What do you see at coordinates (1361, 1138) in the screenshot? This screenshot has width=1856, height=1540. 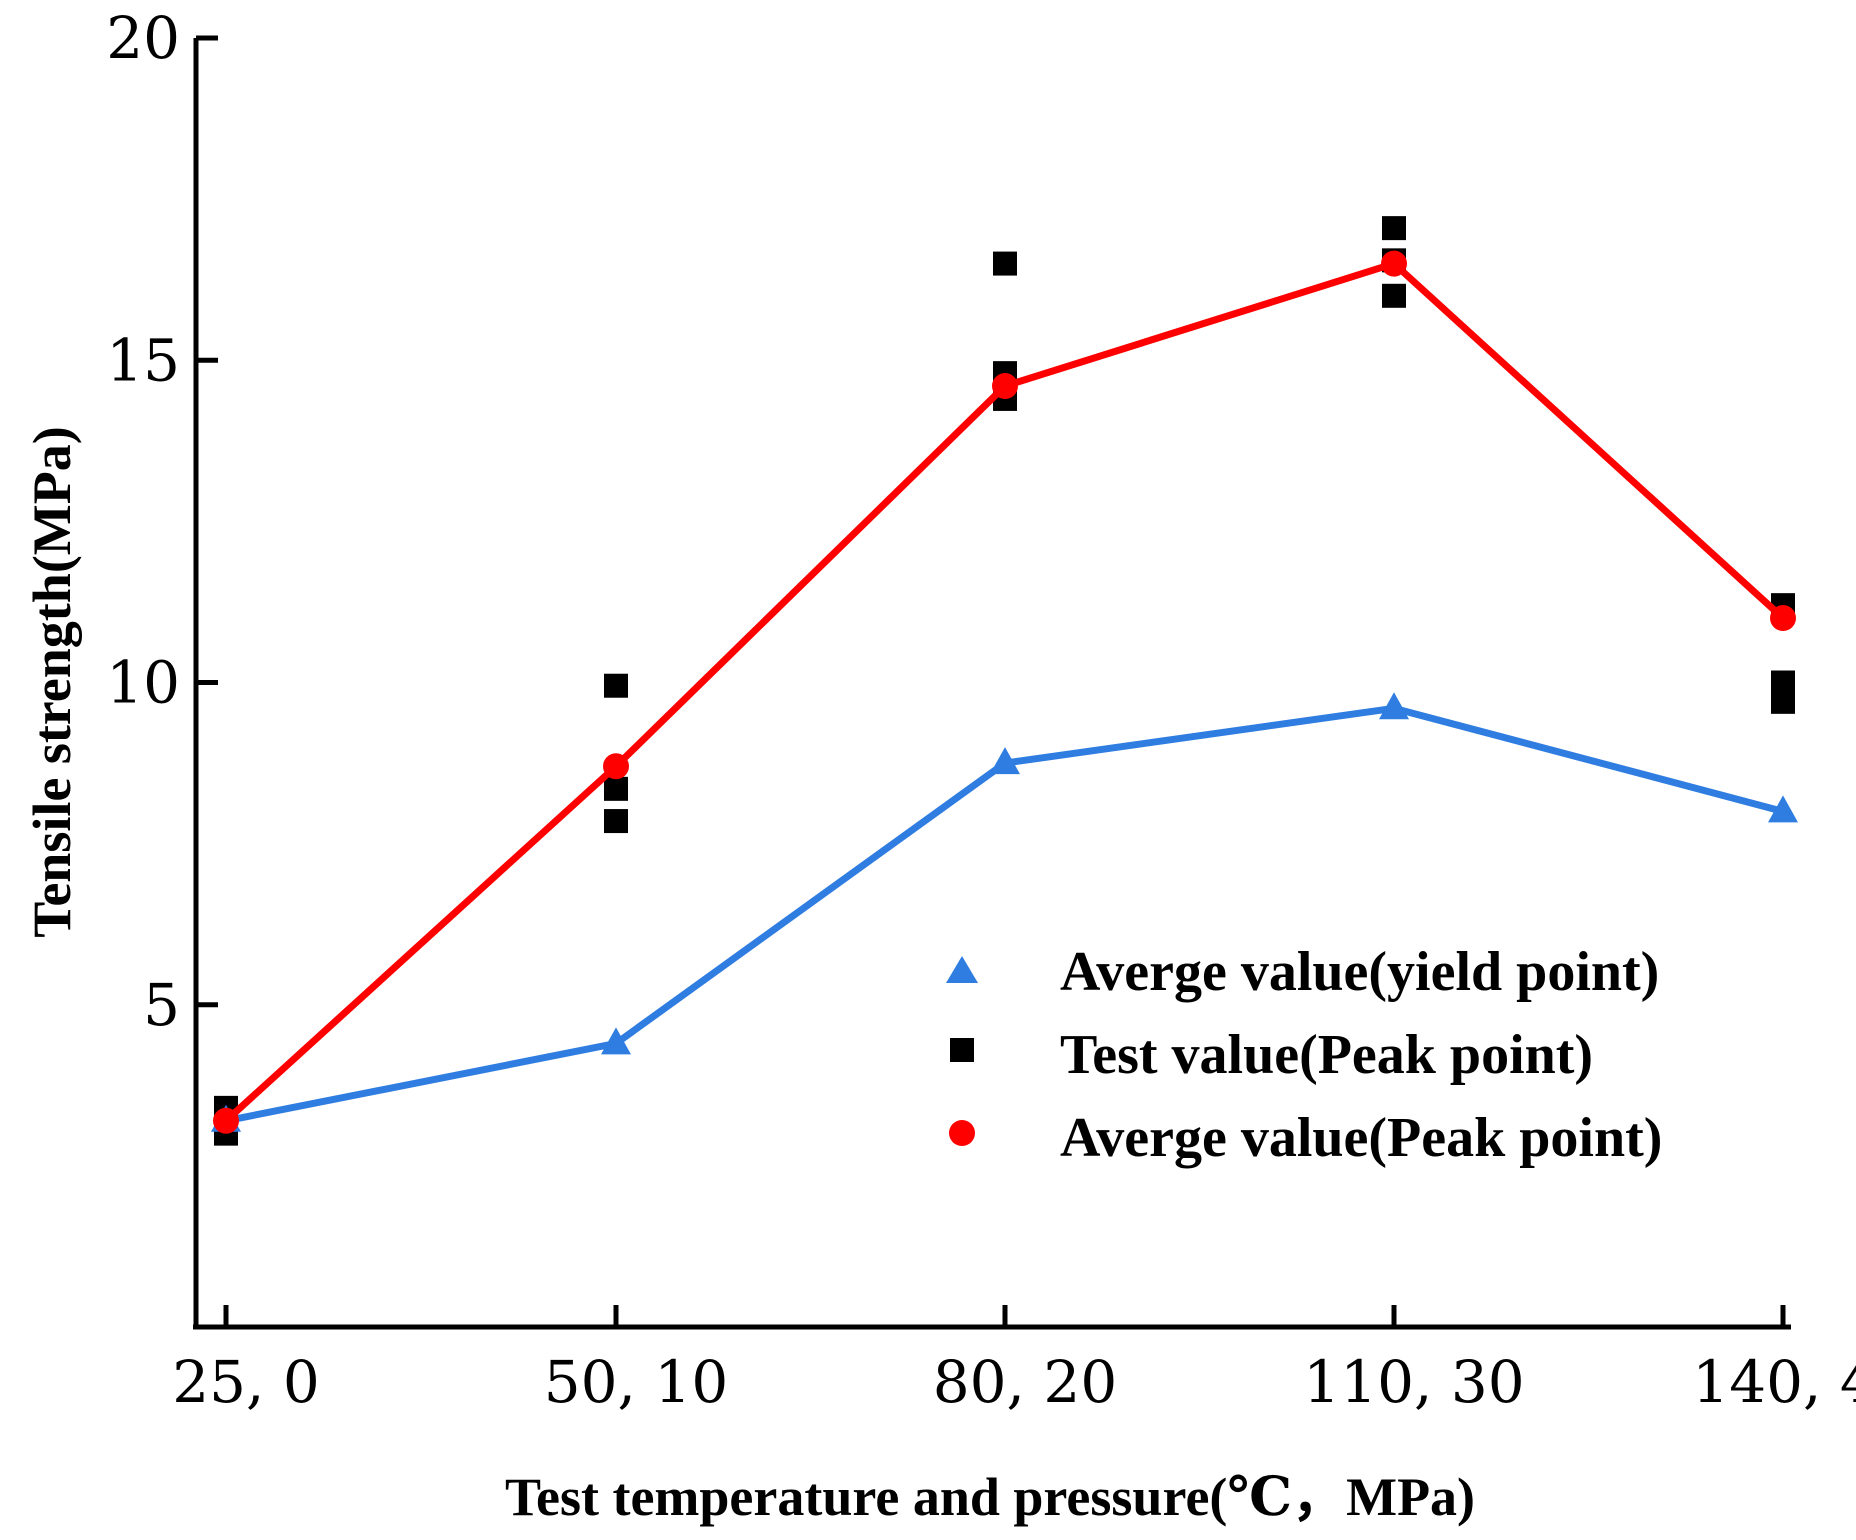 I see `legend-label-peak-average: Averge value(Peak point)` at bounding box center [1361, 1138].